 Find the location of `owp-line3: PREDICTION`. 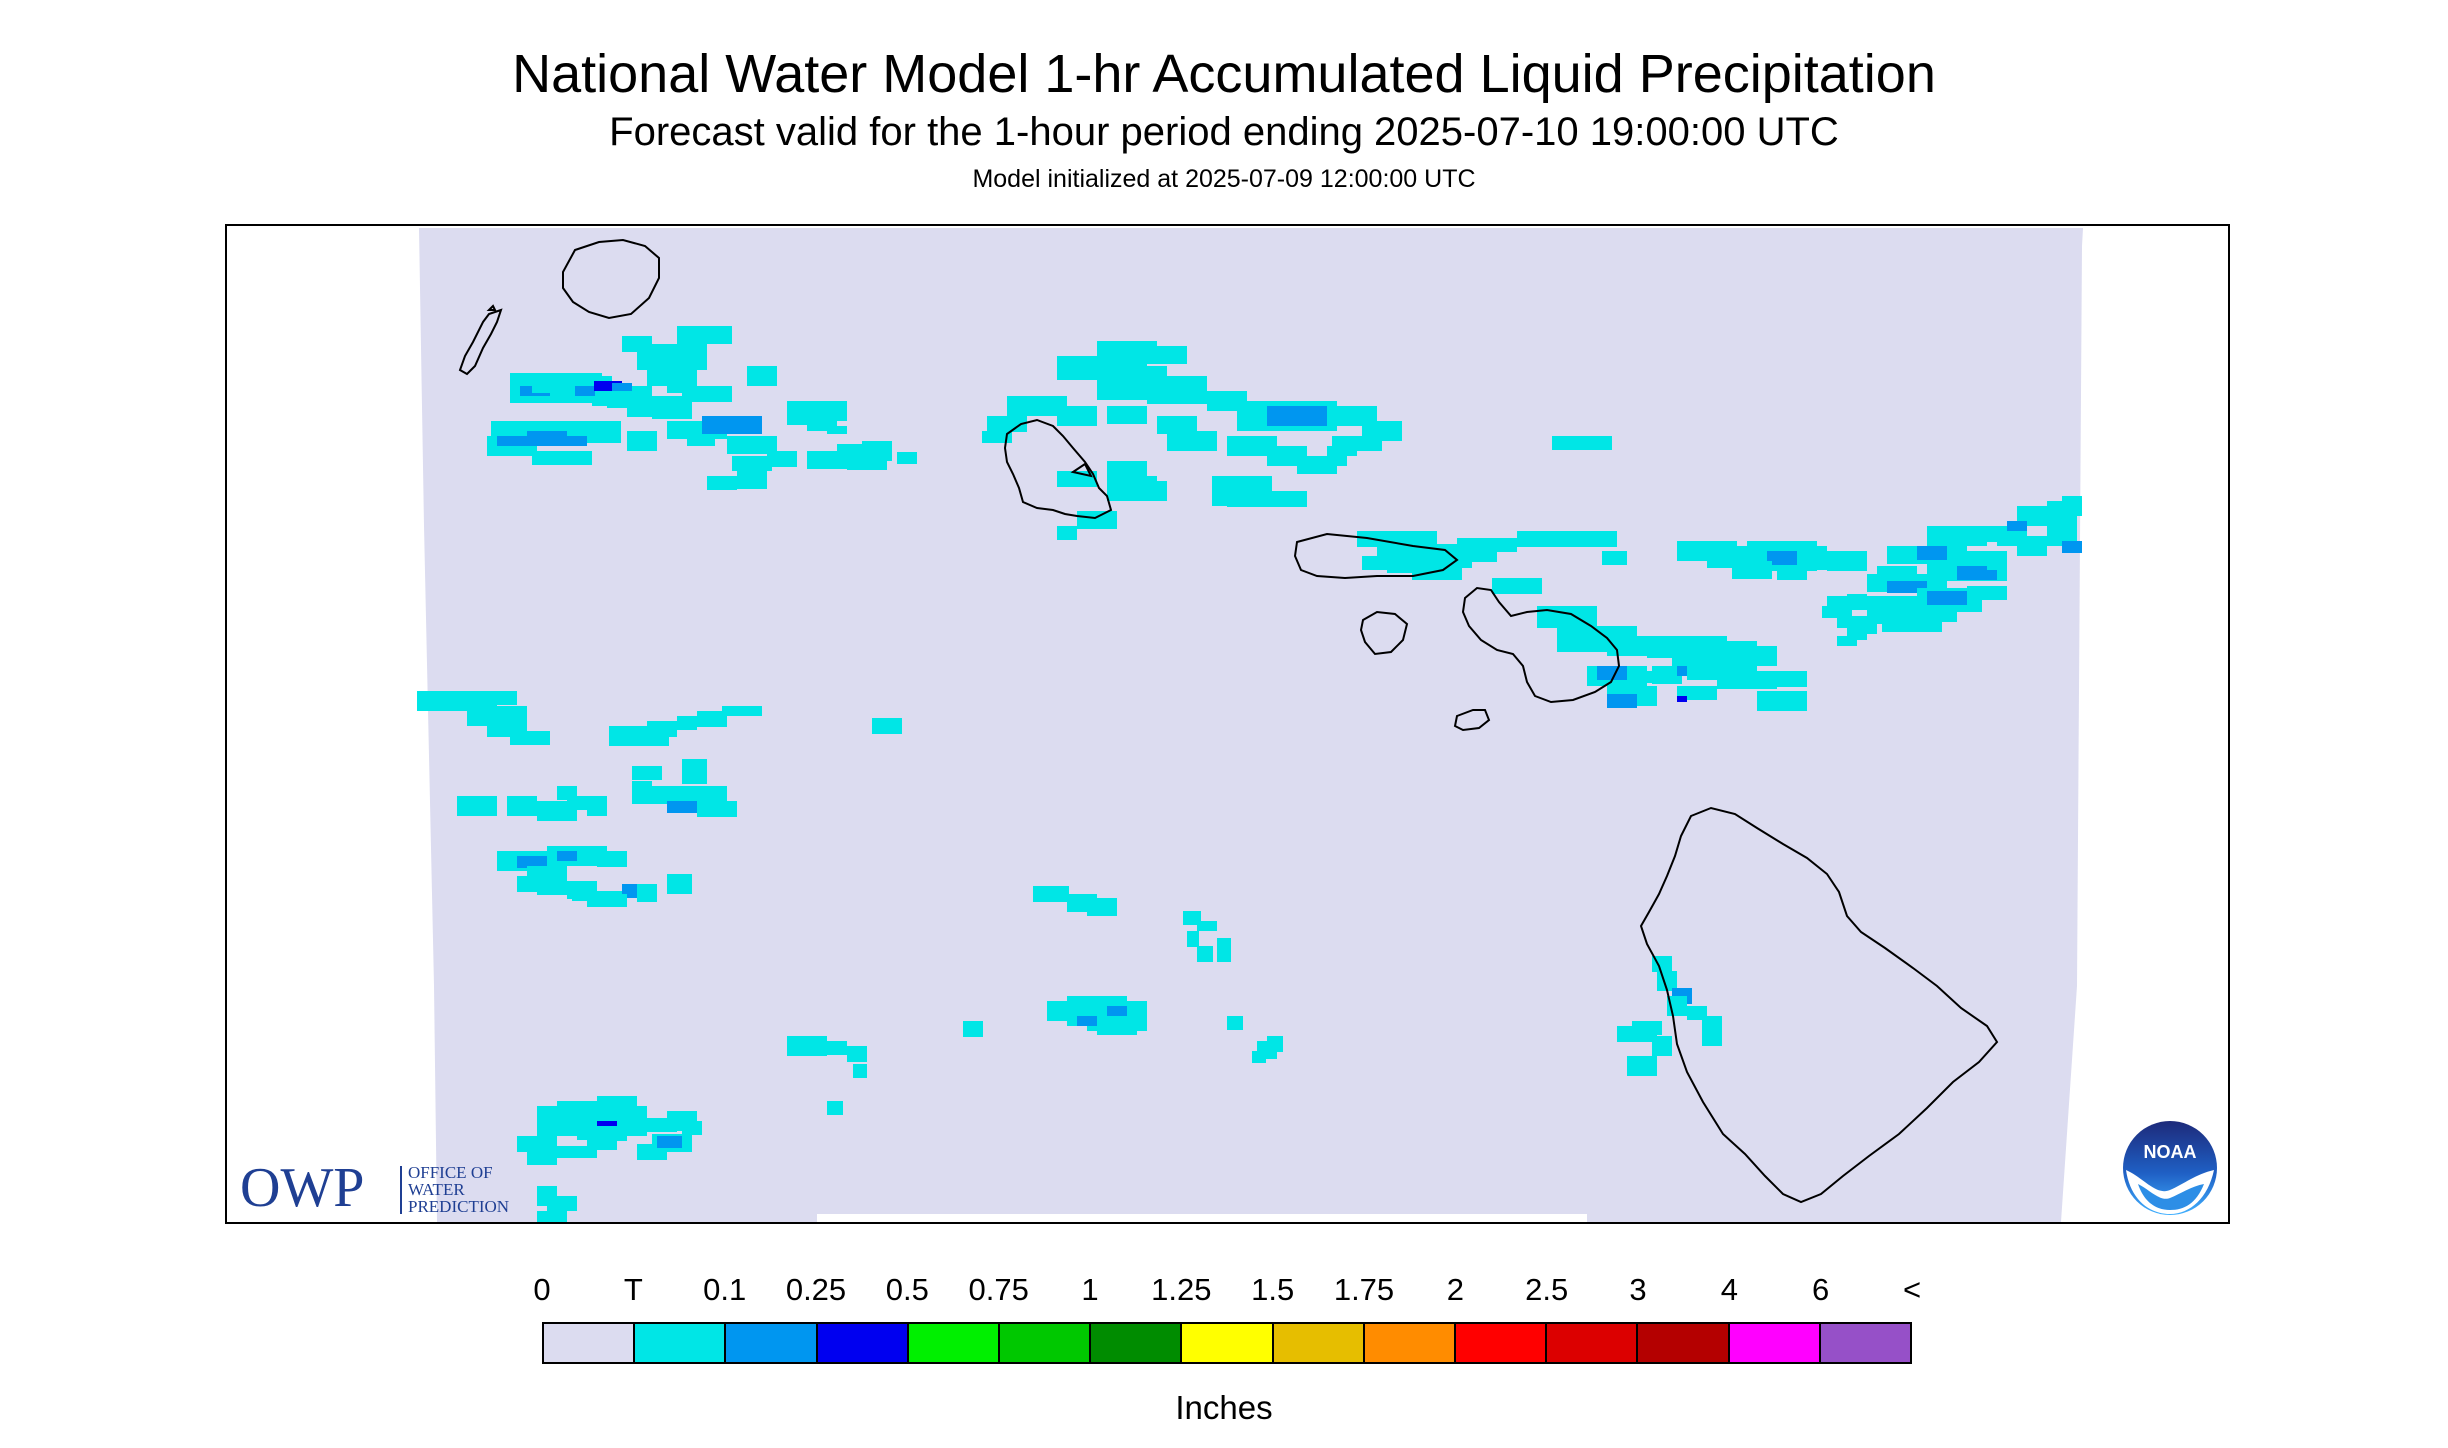

owp-line3: PREDICTION is located at coordinates (459, 1206).